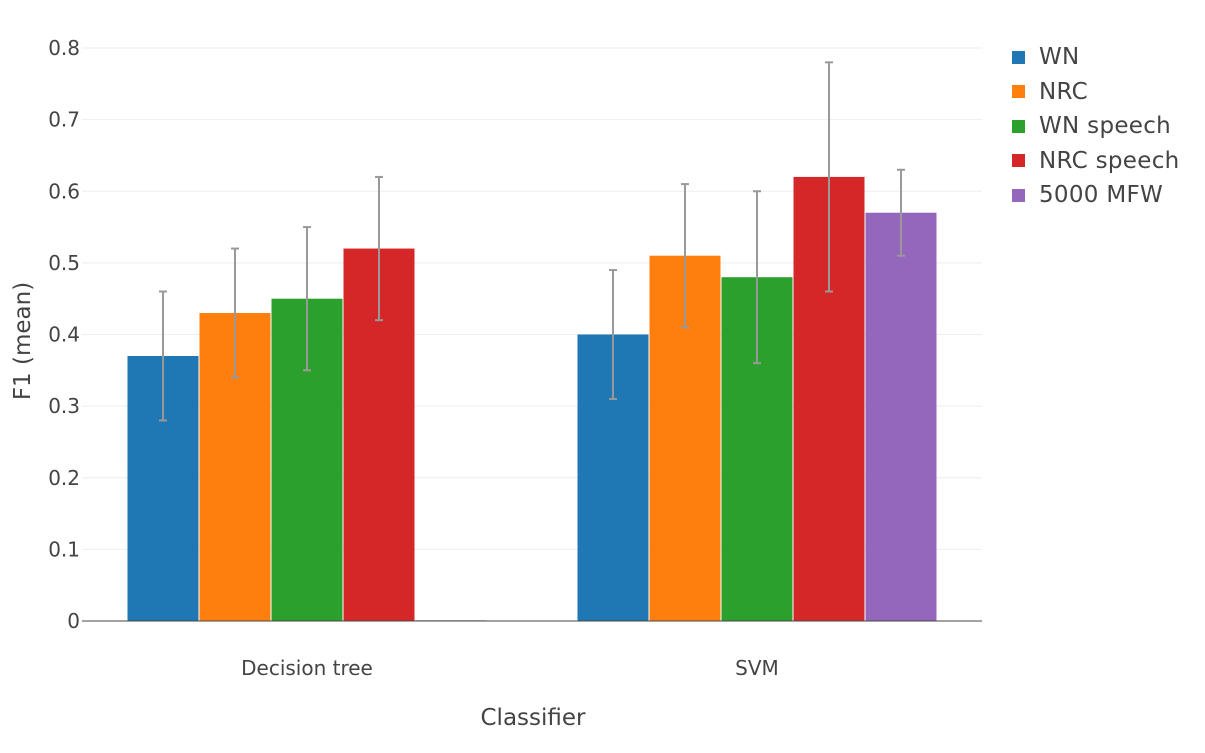 The image size is (1205, 753). I want to click on y-tick-label: 0.5, so click(64, 263).